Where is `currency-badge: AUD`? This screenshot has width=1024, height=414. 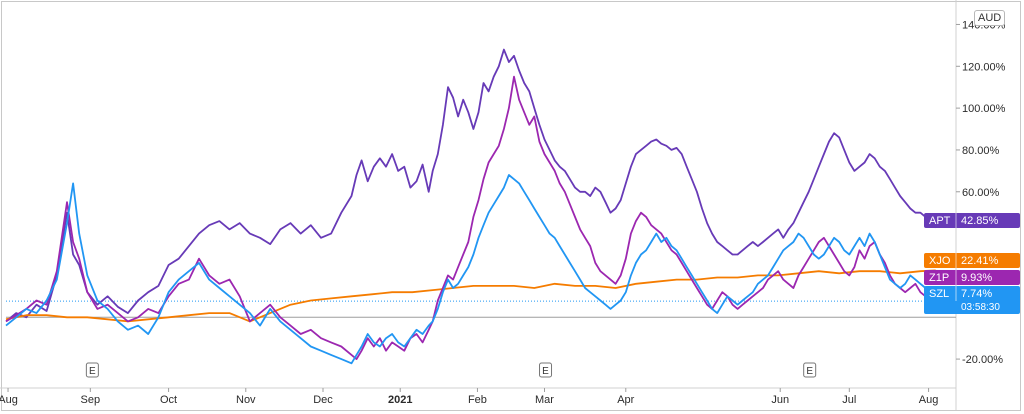
currency-badge: AUD is located at coordinates (990, 18).